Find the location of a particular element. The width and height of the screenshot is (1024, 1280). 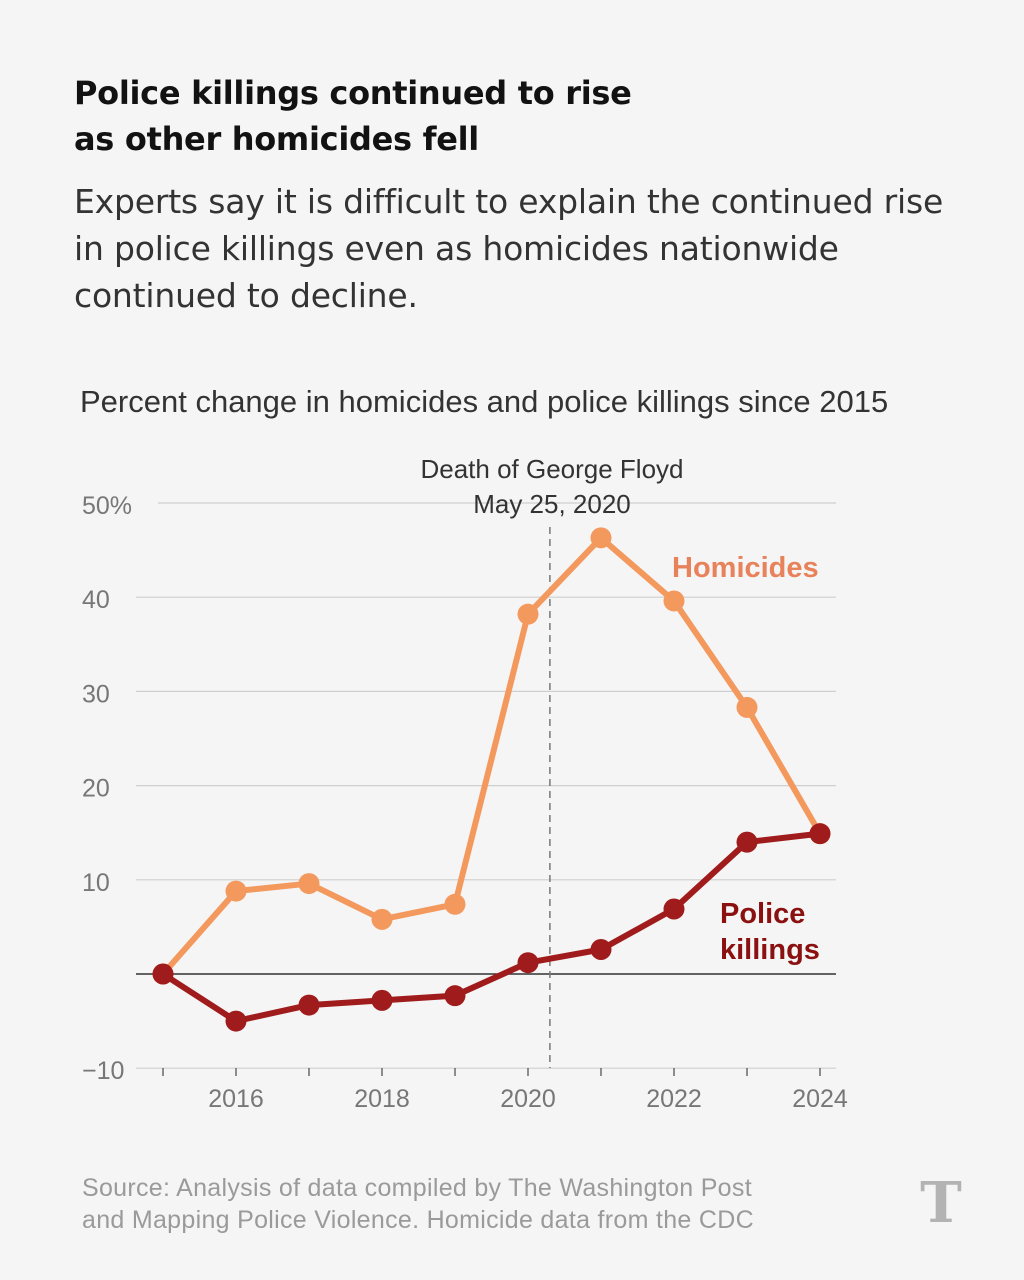

annotation-line-1: Death of George Floyd is located at coordinates (551, 469).